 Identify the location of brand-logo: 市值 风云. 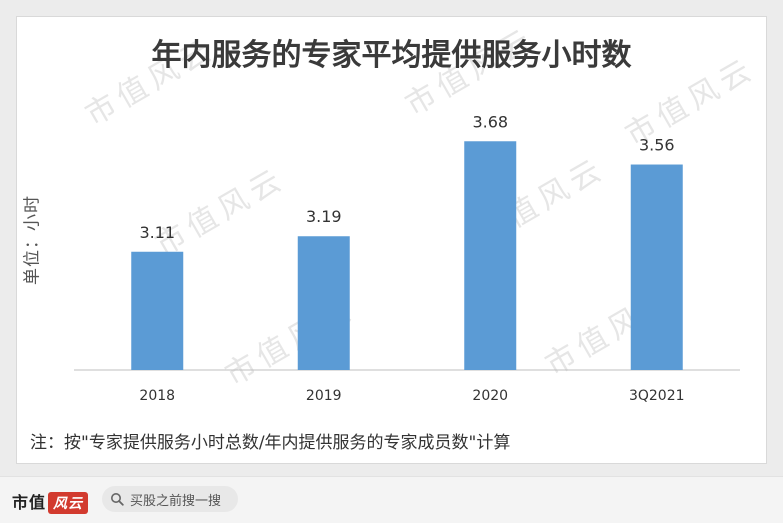
(50, 501).